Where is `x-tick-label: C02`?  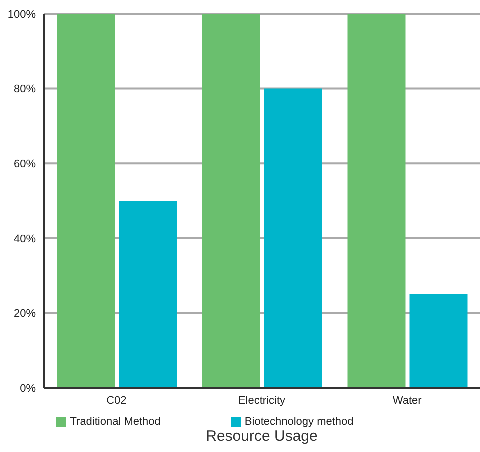 x-tick-label: C02 is located at coordinates (116, 400).